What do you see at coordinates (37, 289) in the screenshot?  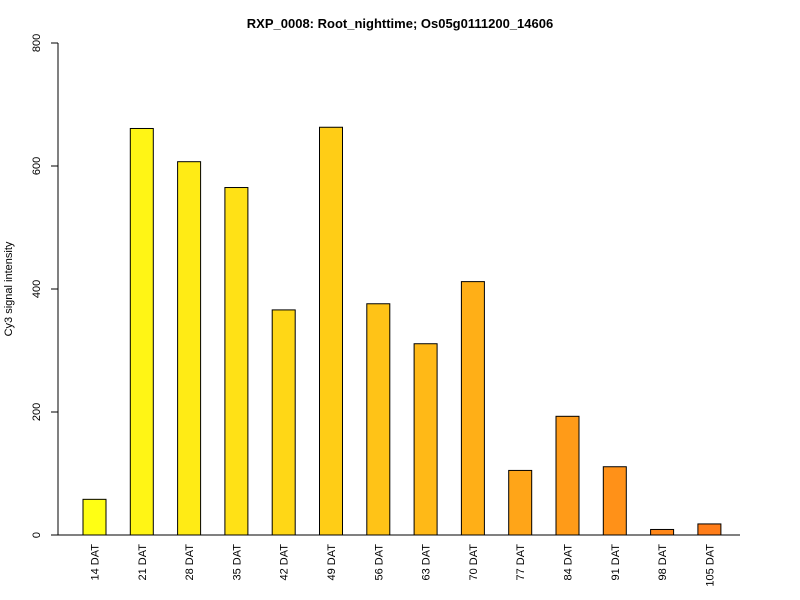 I see `y-tick-label: 400` at bounding box center [37, 289].